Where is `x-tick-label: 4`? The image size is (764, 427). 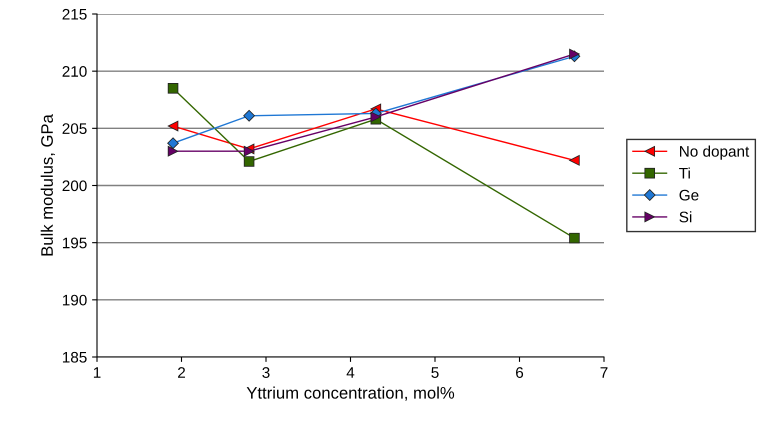
x-tick-label: 4 is located at coordinates (350, 372).